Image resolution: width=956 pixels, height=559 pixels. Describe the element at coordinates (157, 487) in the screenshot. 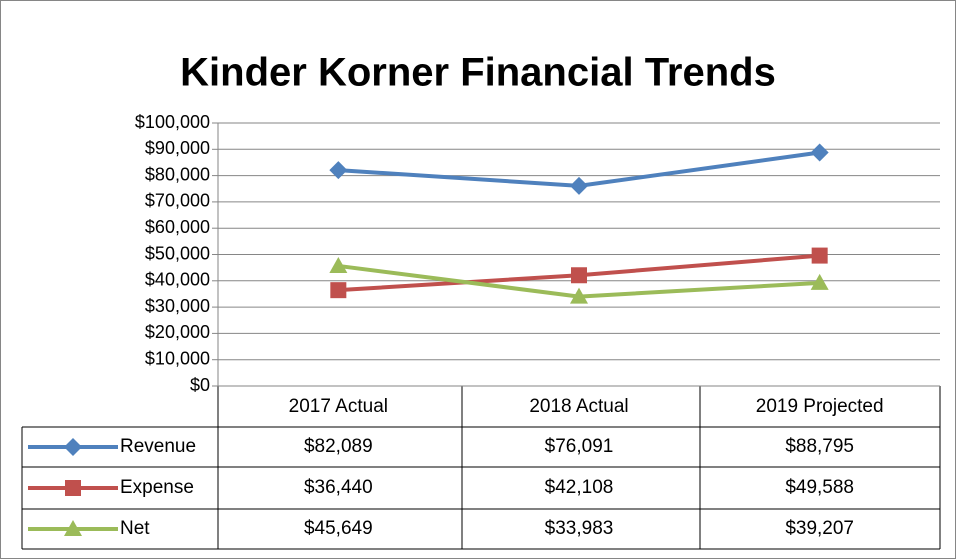

I see `legend-label: Expense` at that location.